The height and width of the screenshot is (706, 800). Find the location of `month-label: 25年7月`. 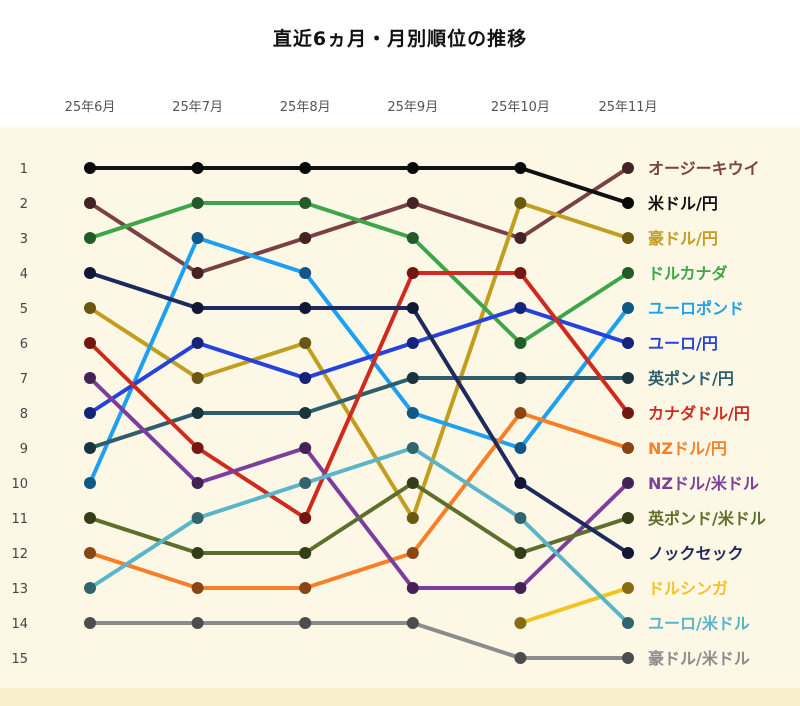

month-label: 25年7月 is located at coordinates (197, 107).